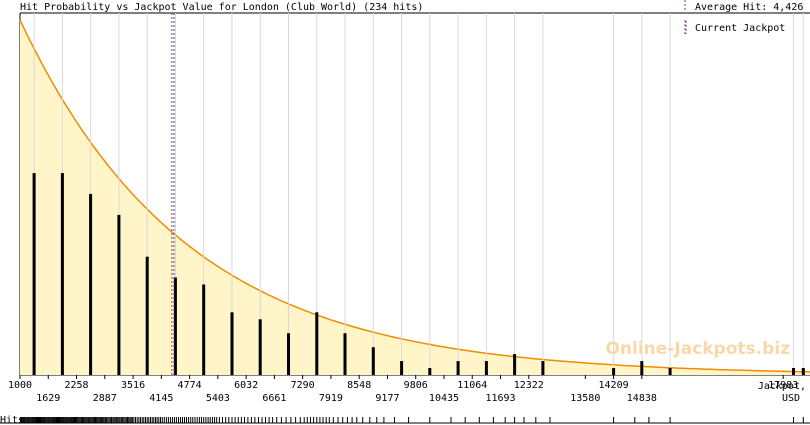  Describe the element at coordinates (331, 398) in the screenshot. I see `x-tick-row2-label-5: 7919` at that location.